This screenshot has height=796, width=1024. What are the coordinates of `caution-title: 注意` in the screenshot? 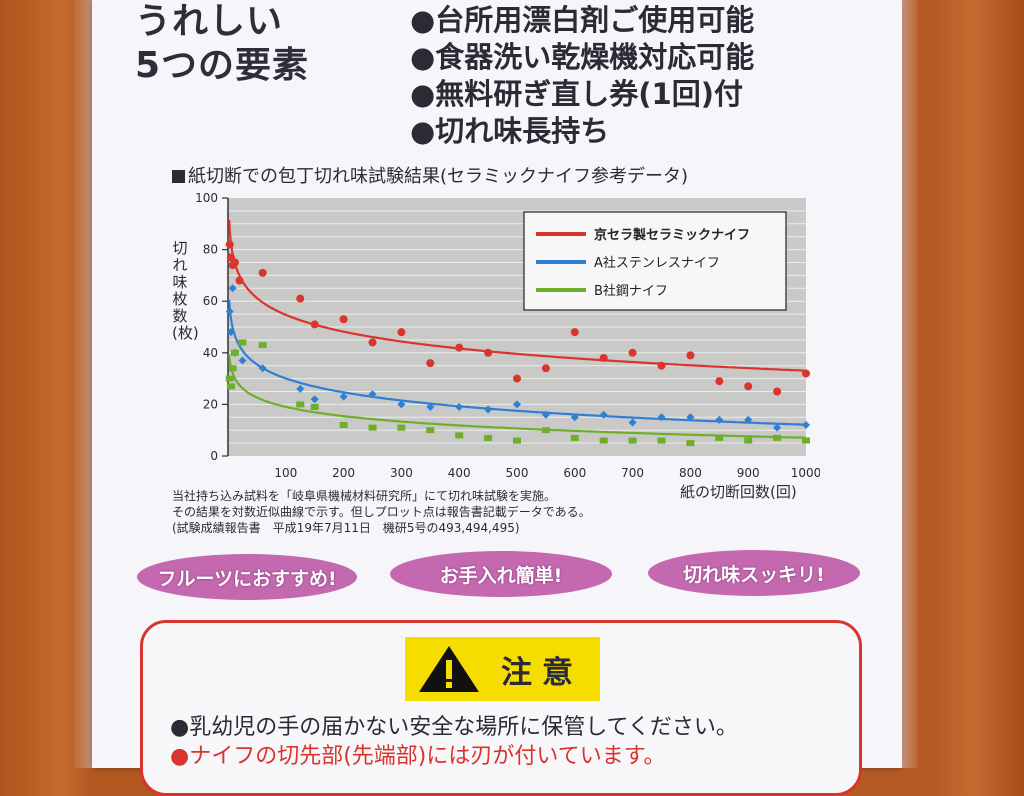 It's located at (542, 672).